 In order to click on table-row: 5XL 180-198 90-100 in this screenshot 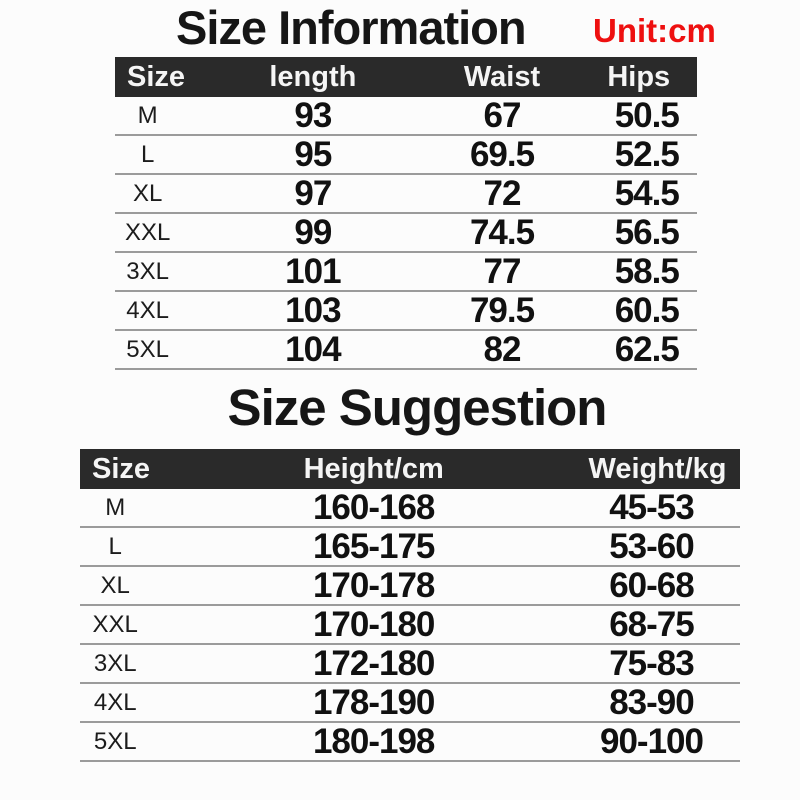, I will do `click(410, 742)`.